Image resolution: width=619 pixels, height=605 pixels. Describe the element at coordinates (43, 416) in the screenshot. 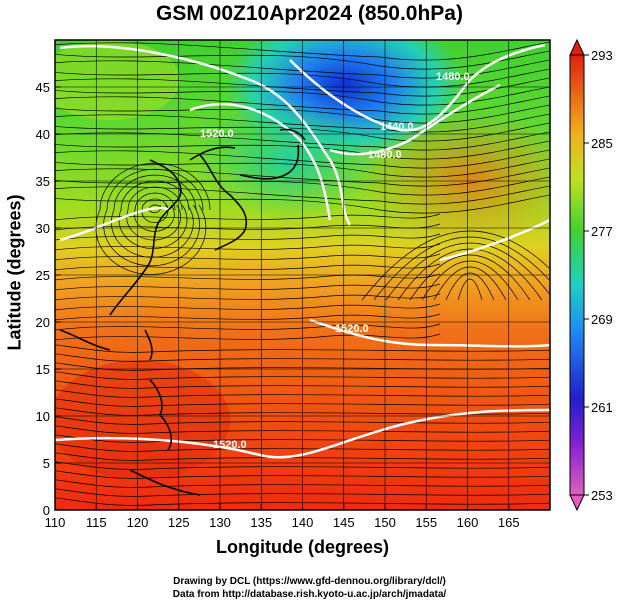

I see `y-tick-label: 10` at that location.